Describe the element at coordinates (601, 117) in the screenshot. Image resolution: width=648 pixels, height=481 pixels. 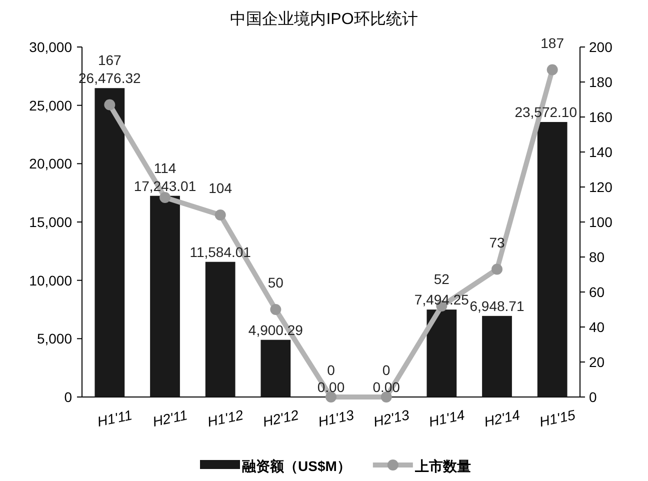
I see `y2-tick-label: 160` at that location.